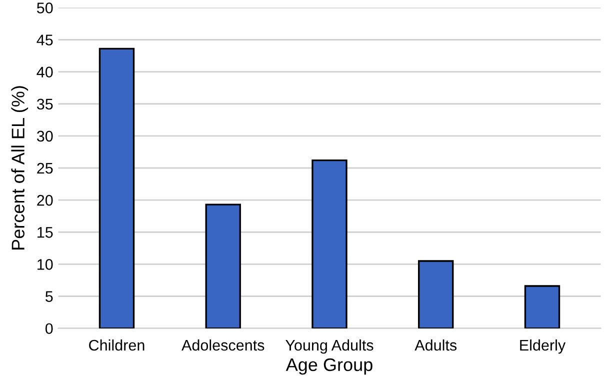  I want to click on y-tick-label: 40, so click(44, 72).